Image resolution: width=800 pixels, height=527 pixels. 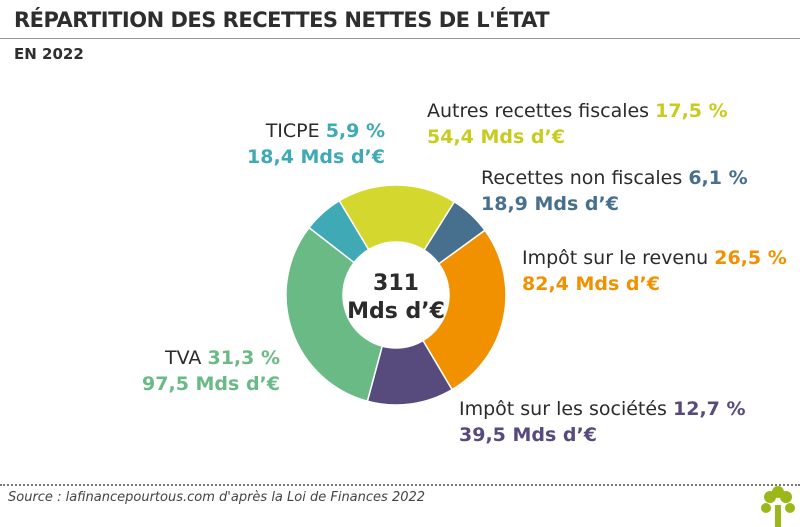 I want to click on slice-amount: 18,4 Mds d’€, so click(x=316, y=157).